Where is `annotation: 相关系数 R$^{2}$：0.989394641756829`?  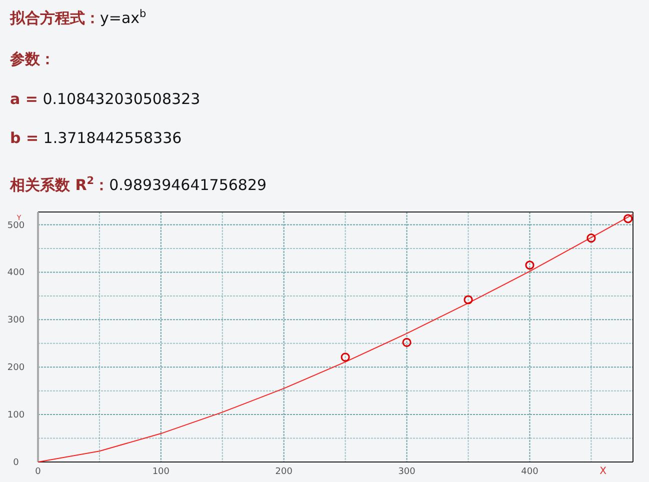 annotation: 相关系数 R$^{2}$：0.989394641756829 is located at coordinates (138, 184).